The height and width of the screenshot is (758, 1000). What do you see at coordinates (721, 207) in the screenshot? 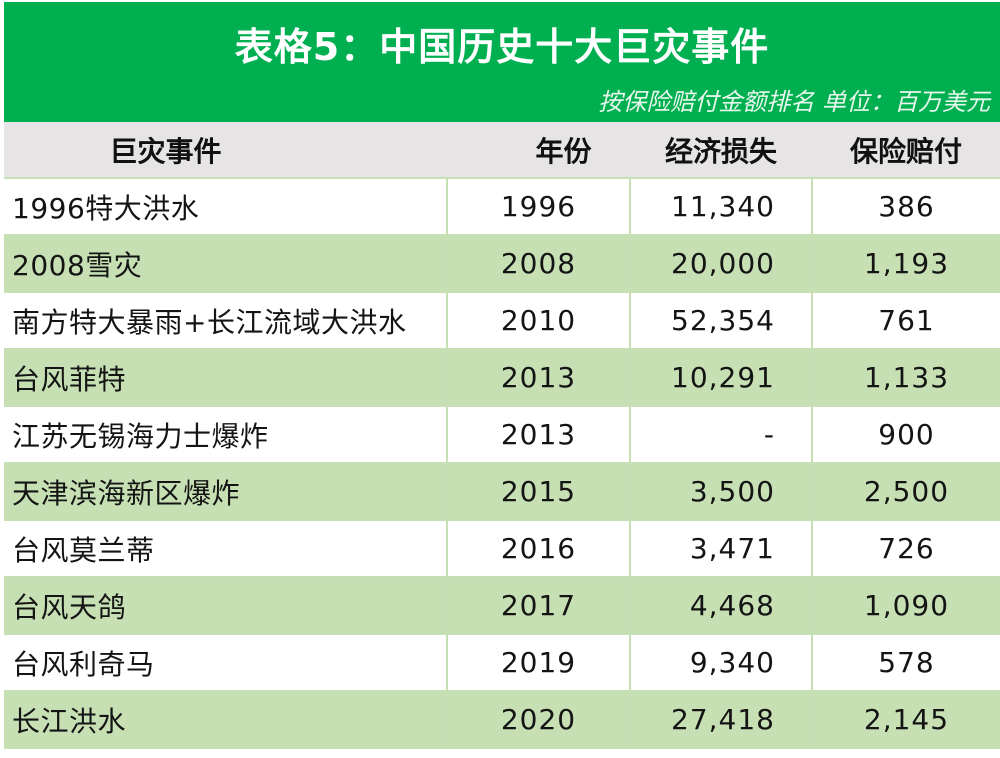
I see `loss-cell: 11,340` at bounding box center [721, 207].